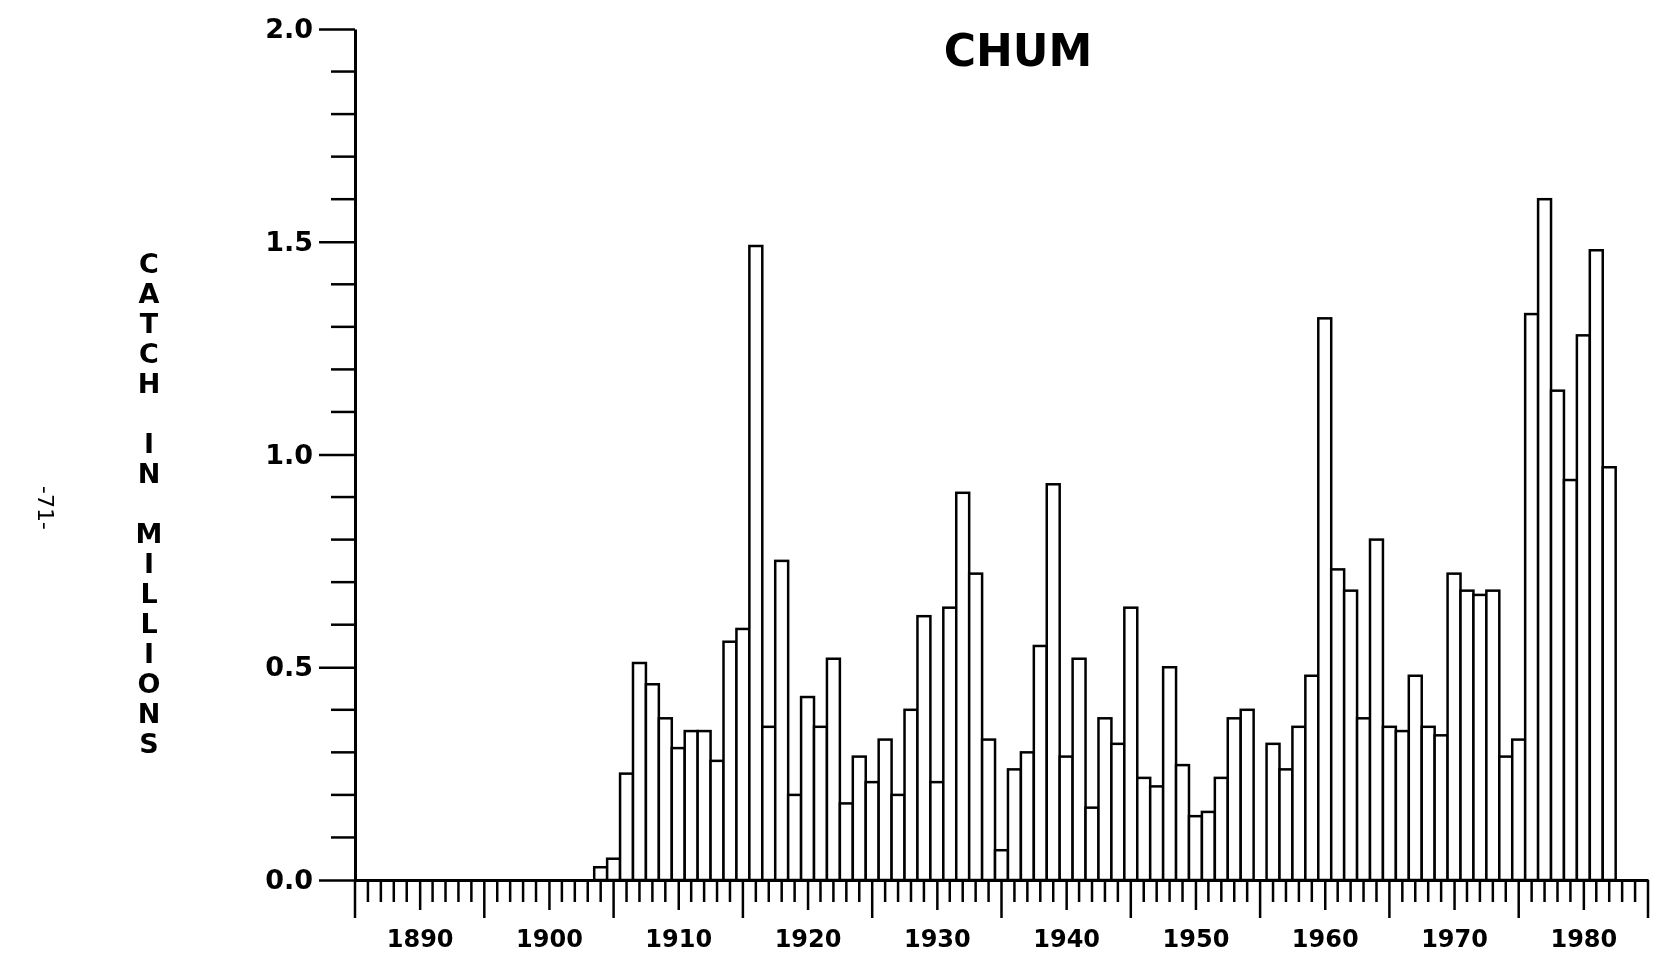 The height and width of the screenshot is (967, 1665). What do you see at coordinates (1454, 939) in the screenshot?
I see `x-tick-label: 1970` at bounding box center [1454, 939].